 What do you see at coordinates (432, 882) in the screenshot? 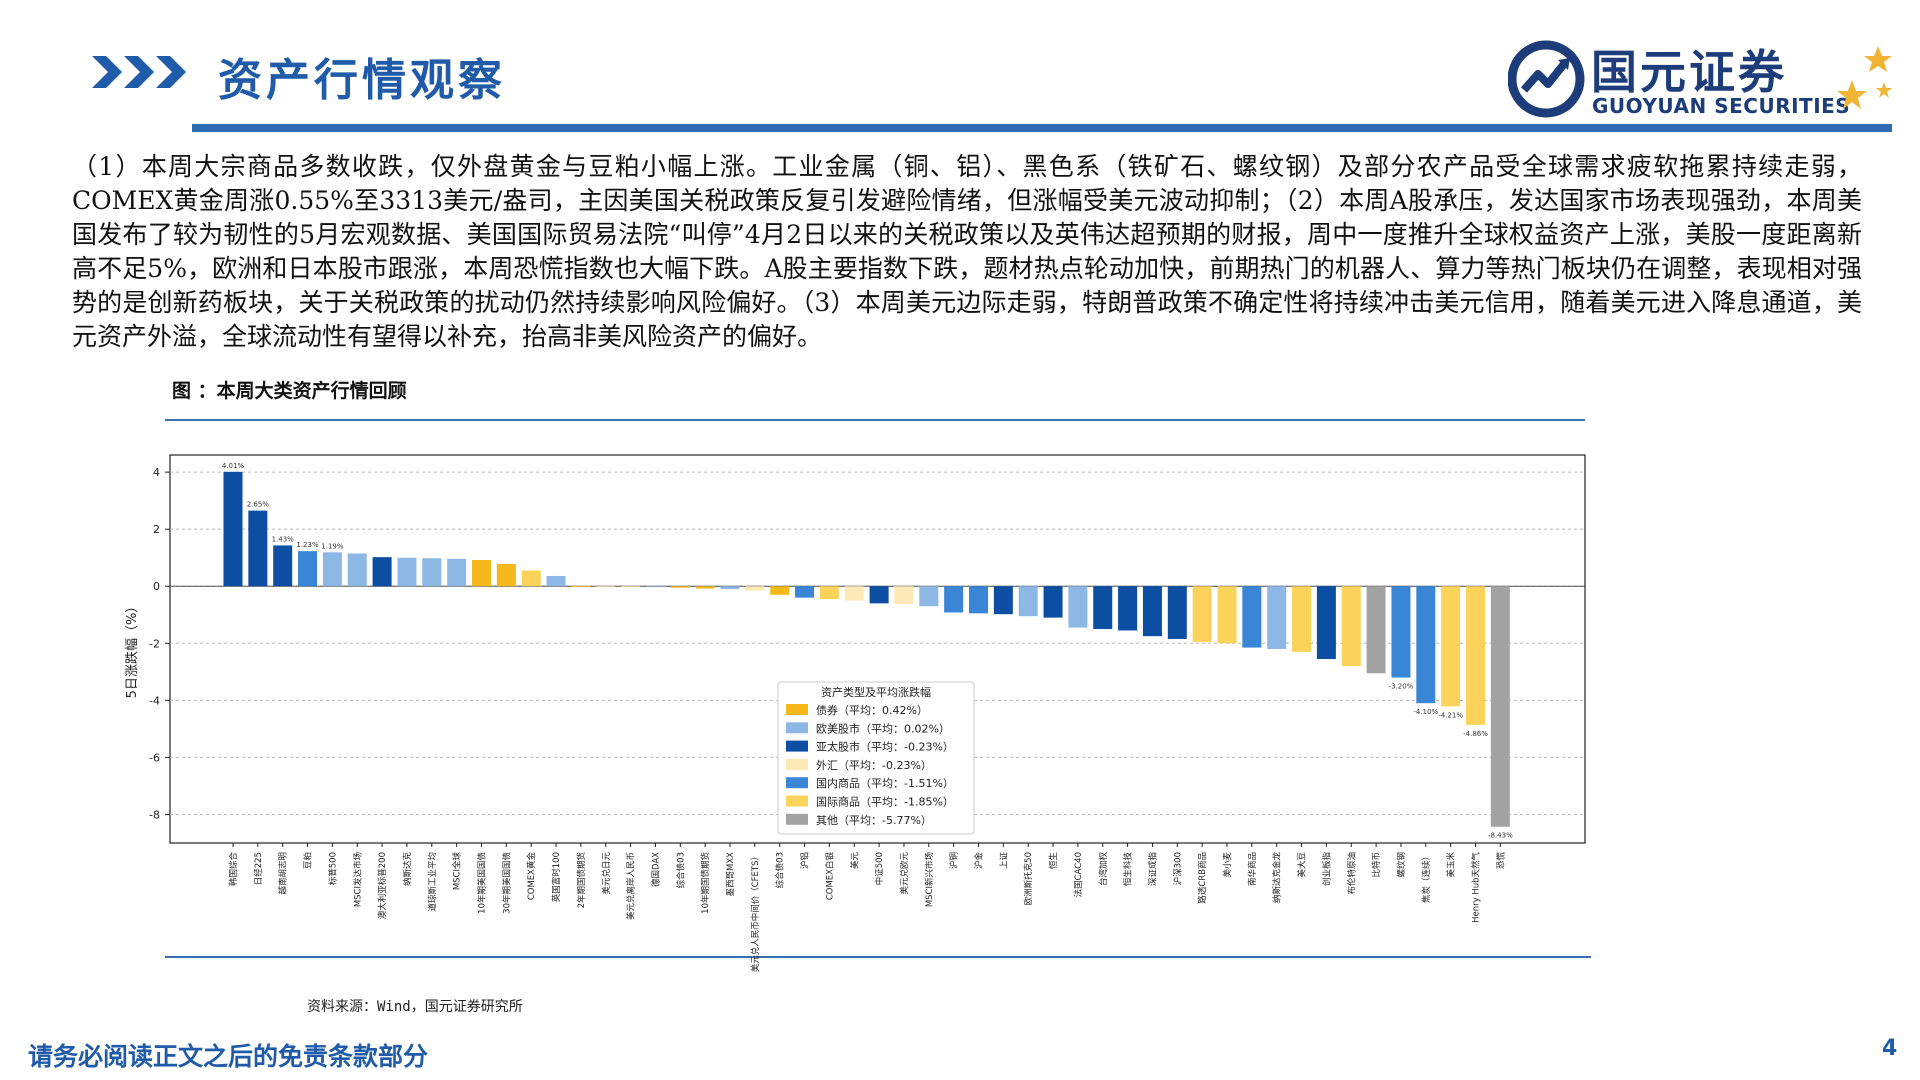
I see `x-tick-label: 道琼斯工业平均` at bounding box center [432, 882].